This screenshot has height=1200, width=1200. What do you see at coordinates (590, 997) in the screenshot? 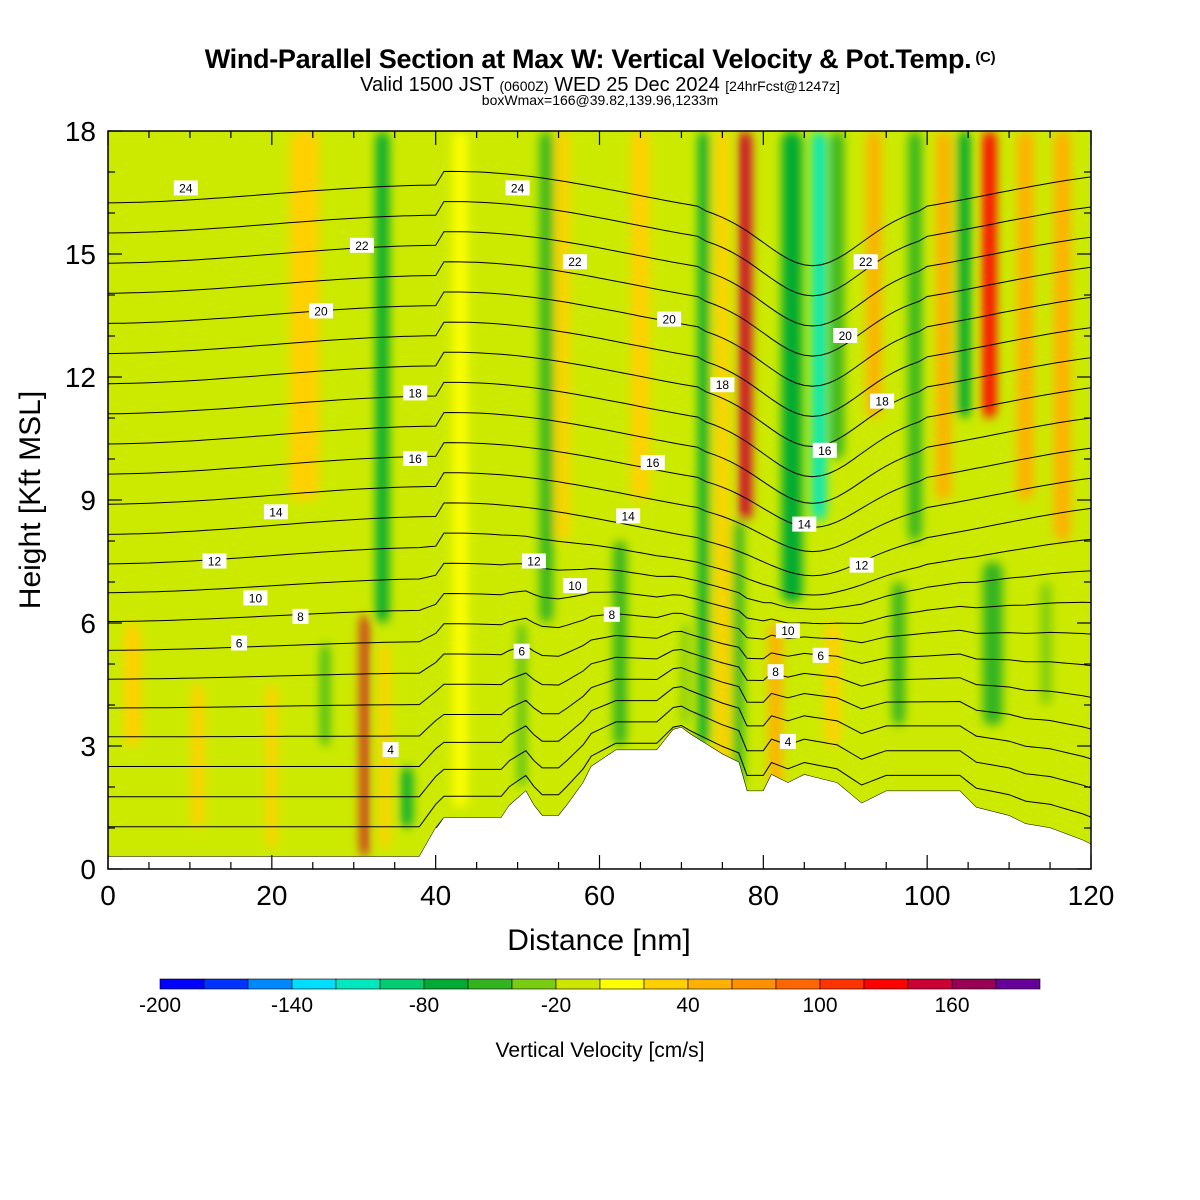
I see `colorbar: -200 -140 -80 -20 40 100 160` at bounding box center [590, 997].